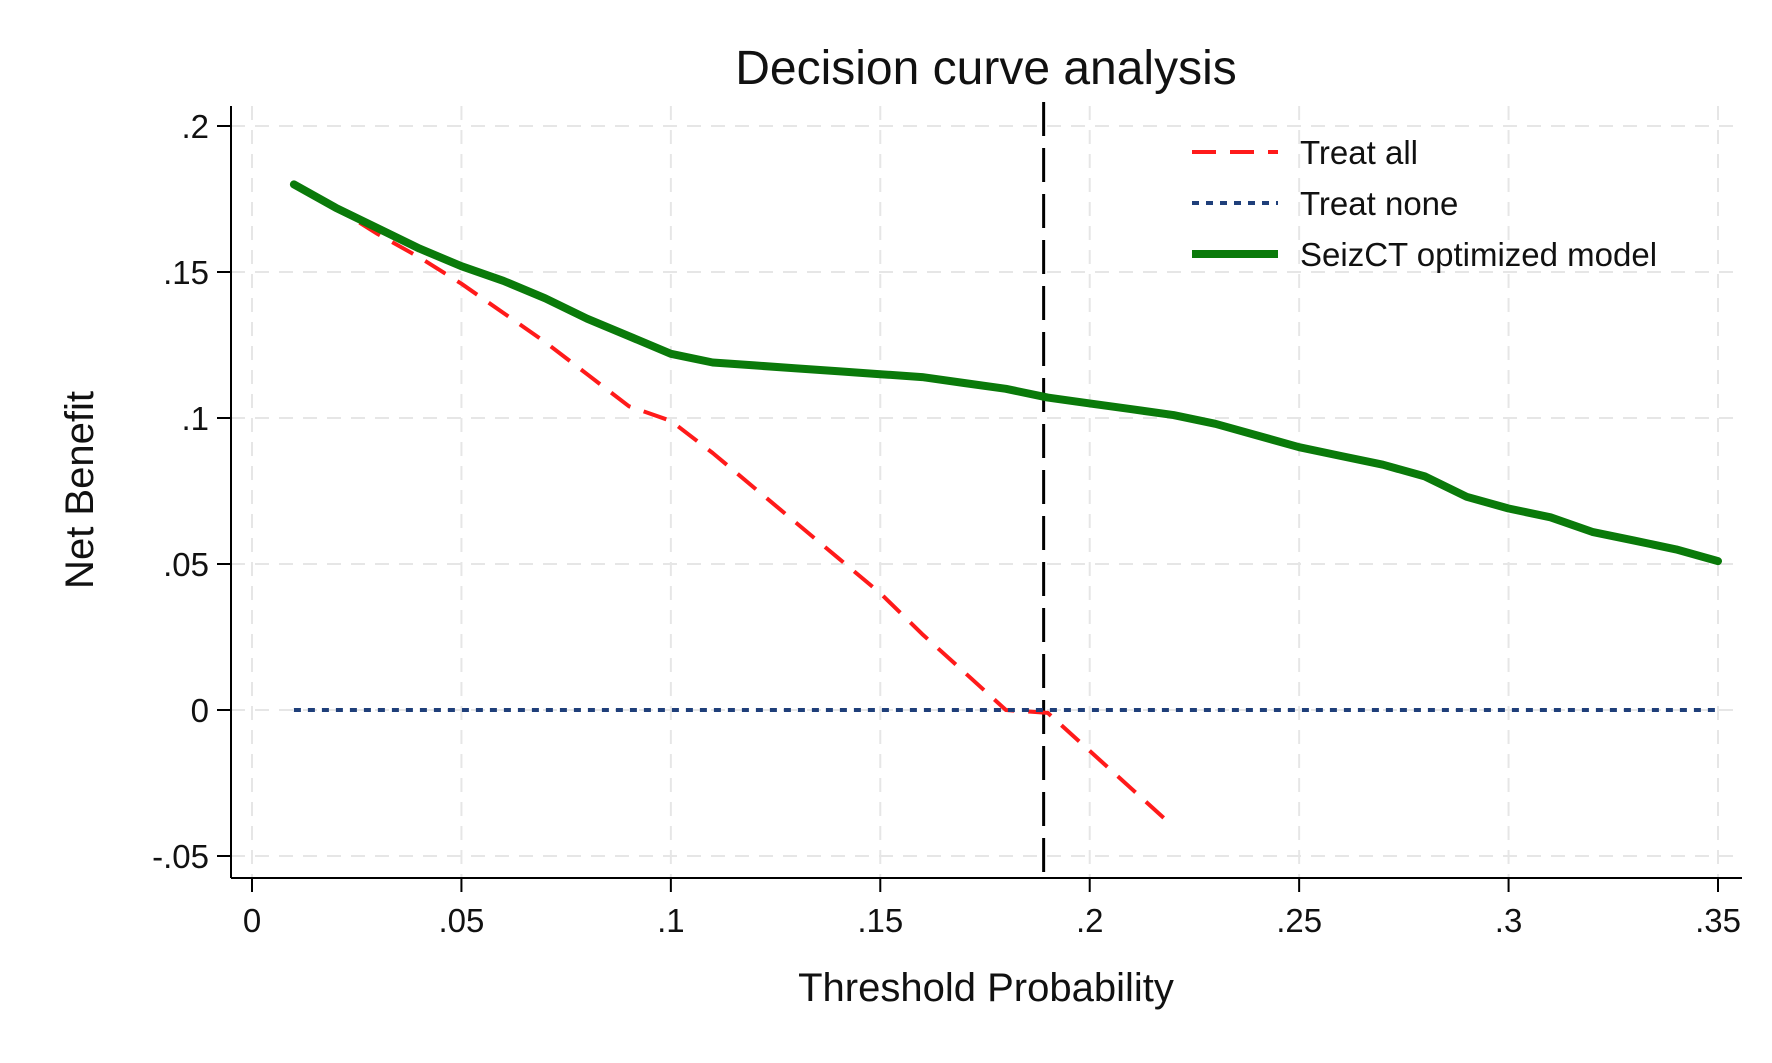 This screenshot has width=1772, height=1063. I want to click on x-tick-label-4: .2, so click(1090, 920).